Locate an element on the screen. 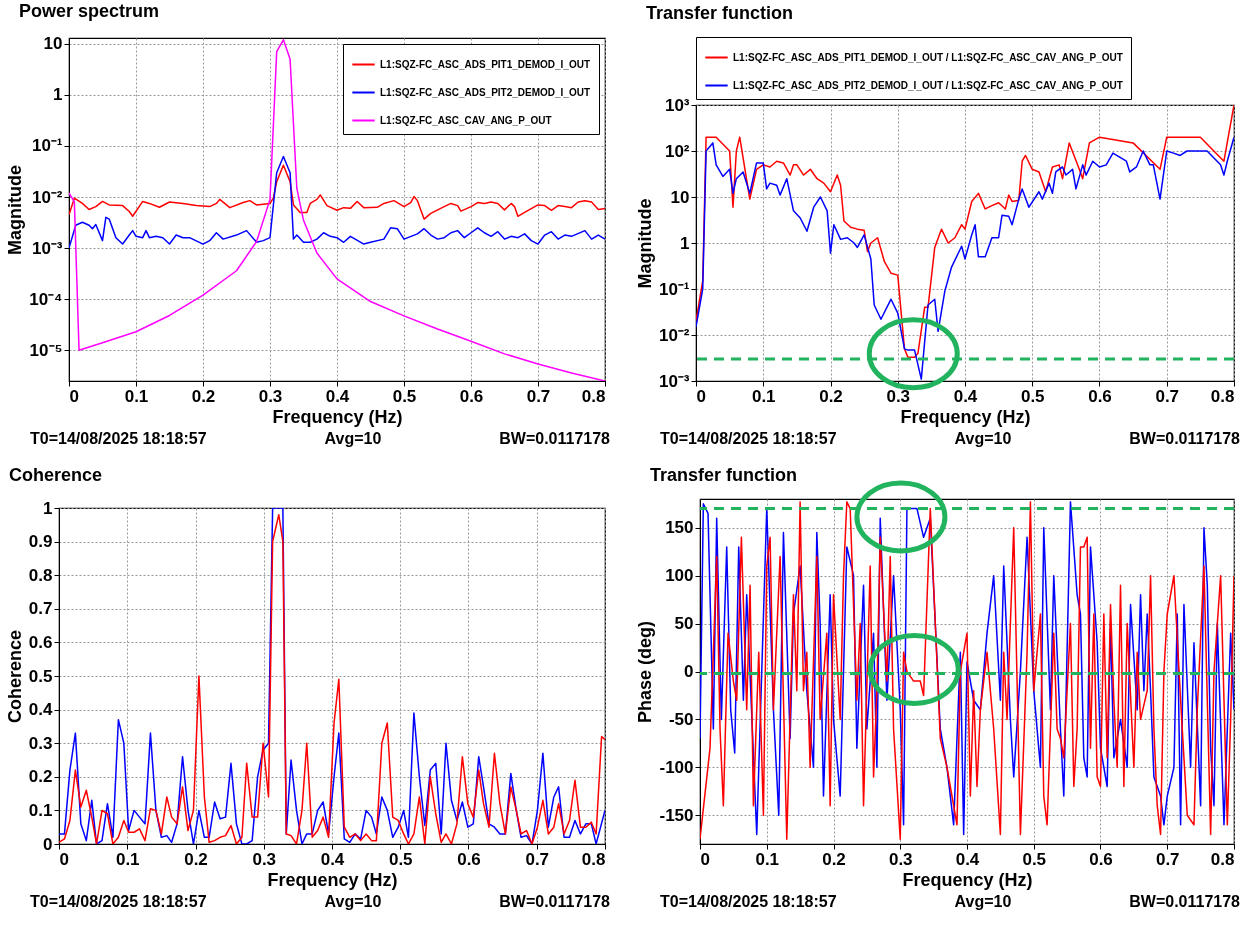 The height and width of the screenshot is (926, 1257). y-tick-label: -100 is located at coordinates (676, 767).